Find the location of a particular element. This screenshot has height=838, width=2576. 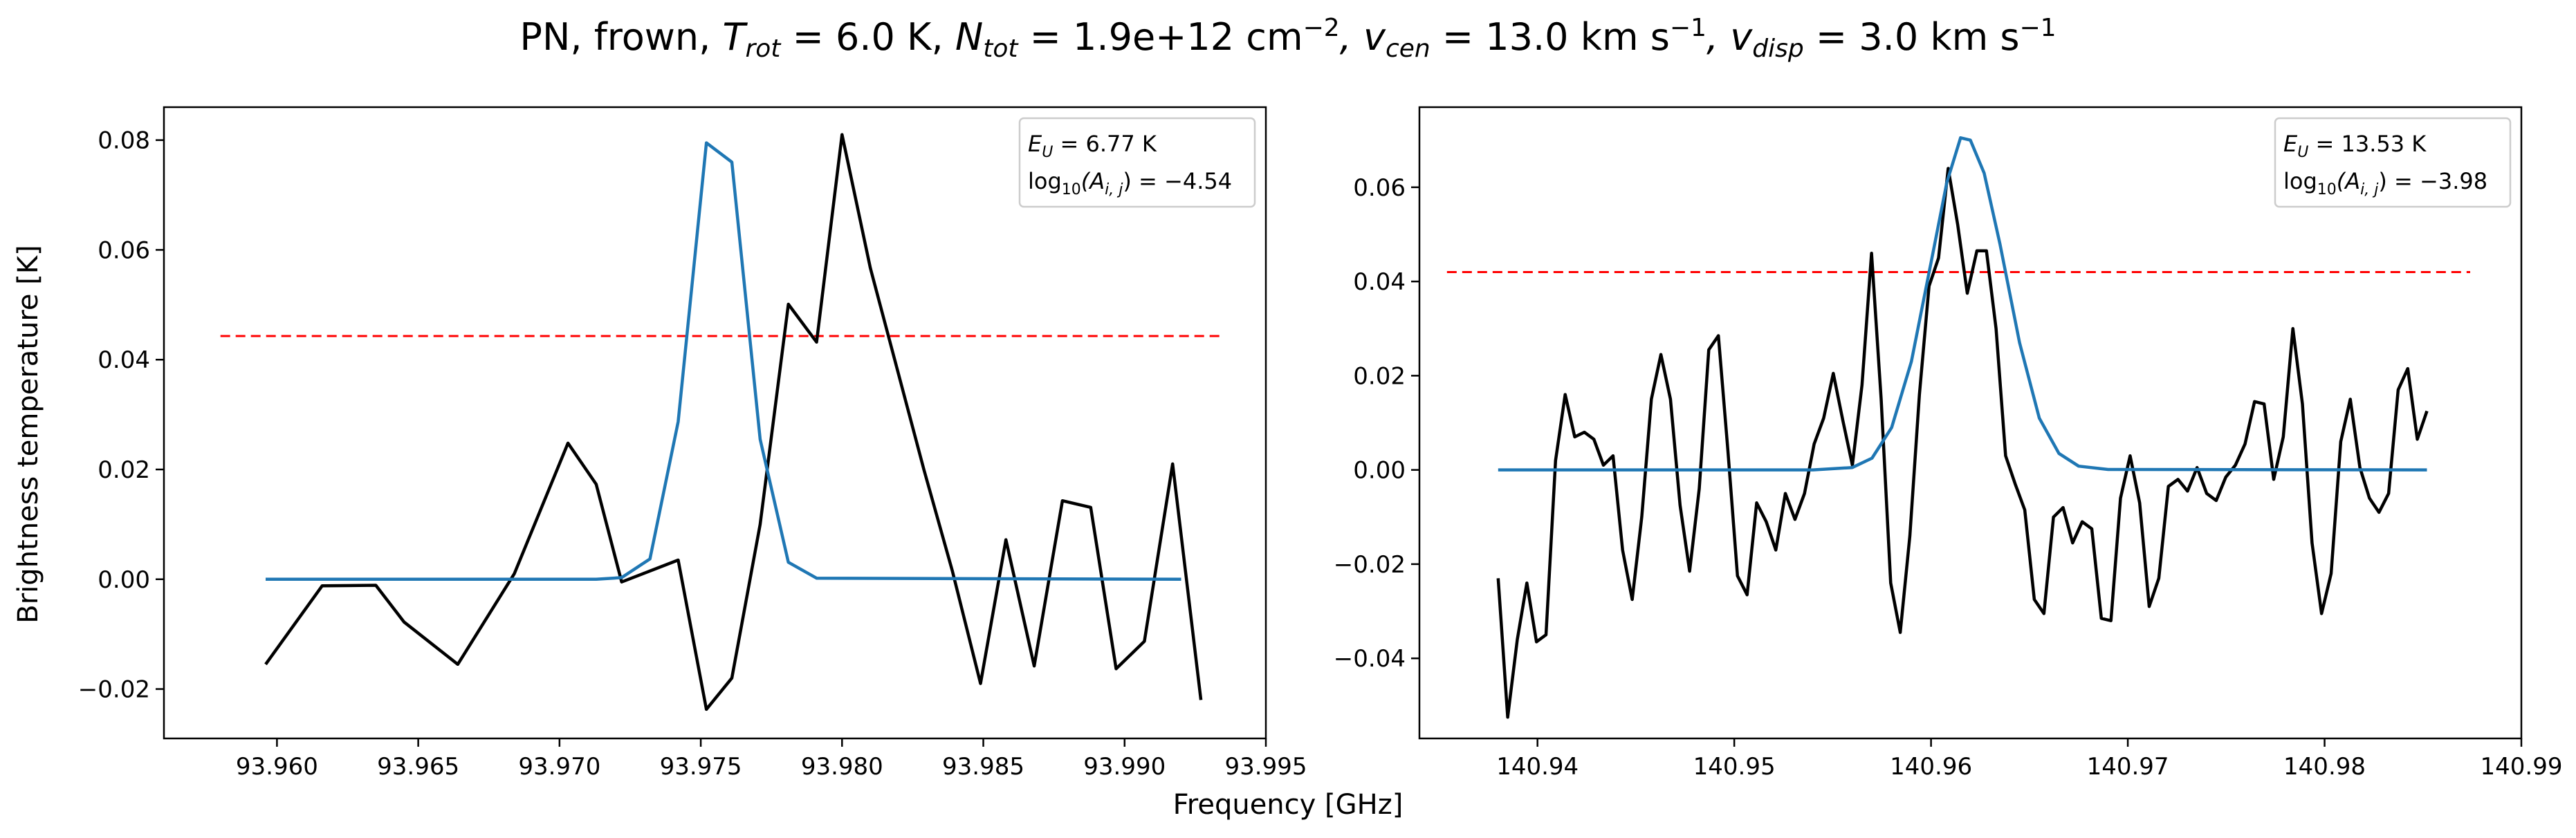

legend-upper-energy: EU = 6.77 K is located at coordinates (1092, 146).